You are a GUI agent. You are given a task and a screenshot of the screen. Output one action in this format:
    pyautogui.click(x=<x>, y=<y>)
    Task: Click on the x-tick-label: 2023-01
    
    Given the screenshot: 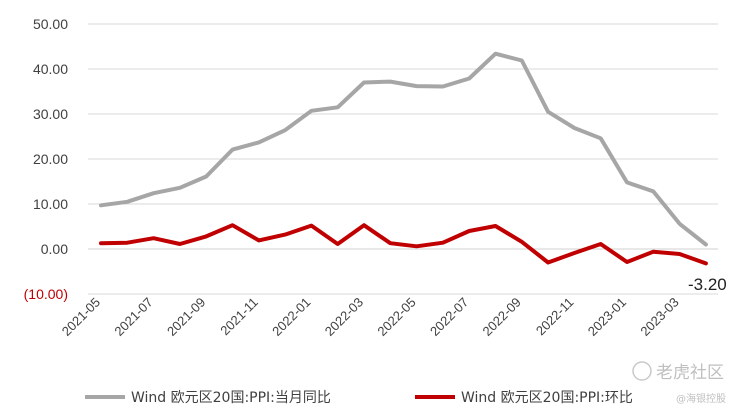 What is the action you would take?
    pyautogui.click(x=607, y=317)
    